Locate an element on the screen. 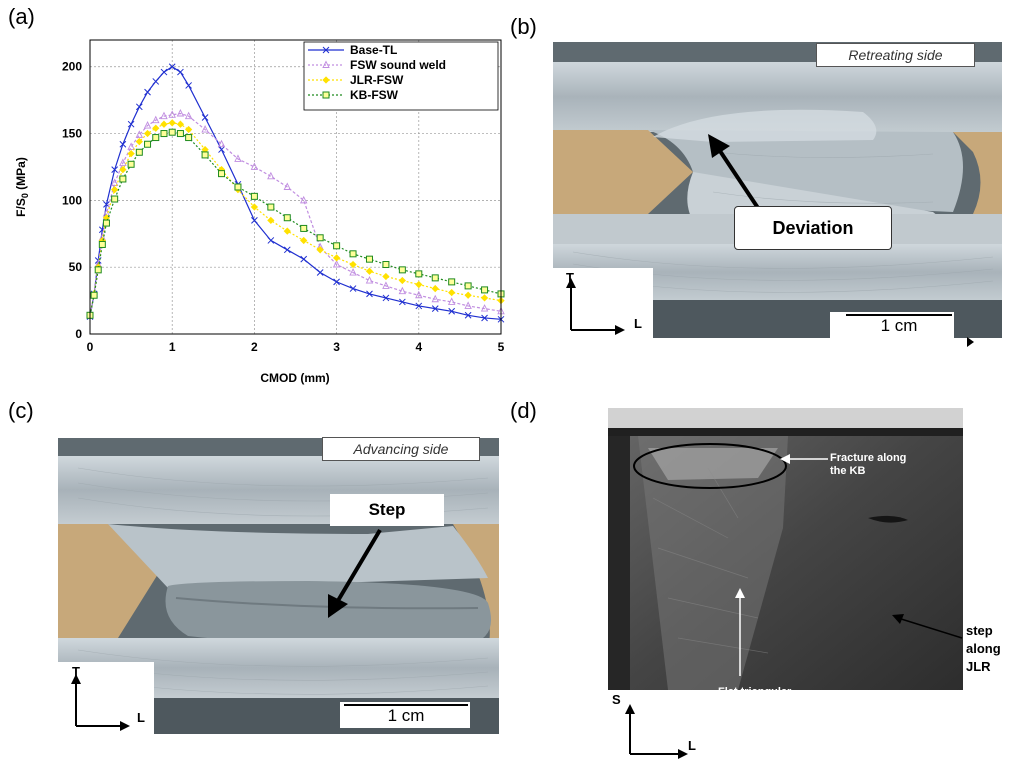 The height and width of the screenshot is (760, 1013). flat-zone-line2: zone is located at coordinates (755, 705).